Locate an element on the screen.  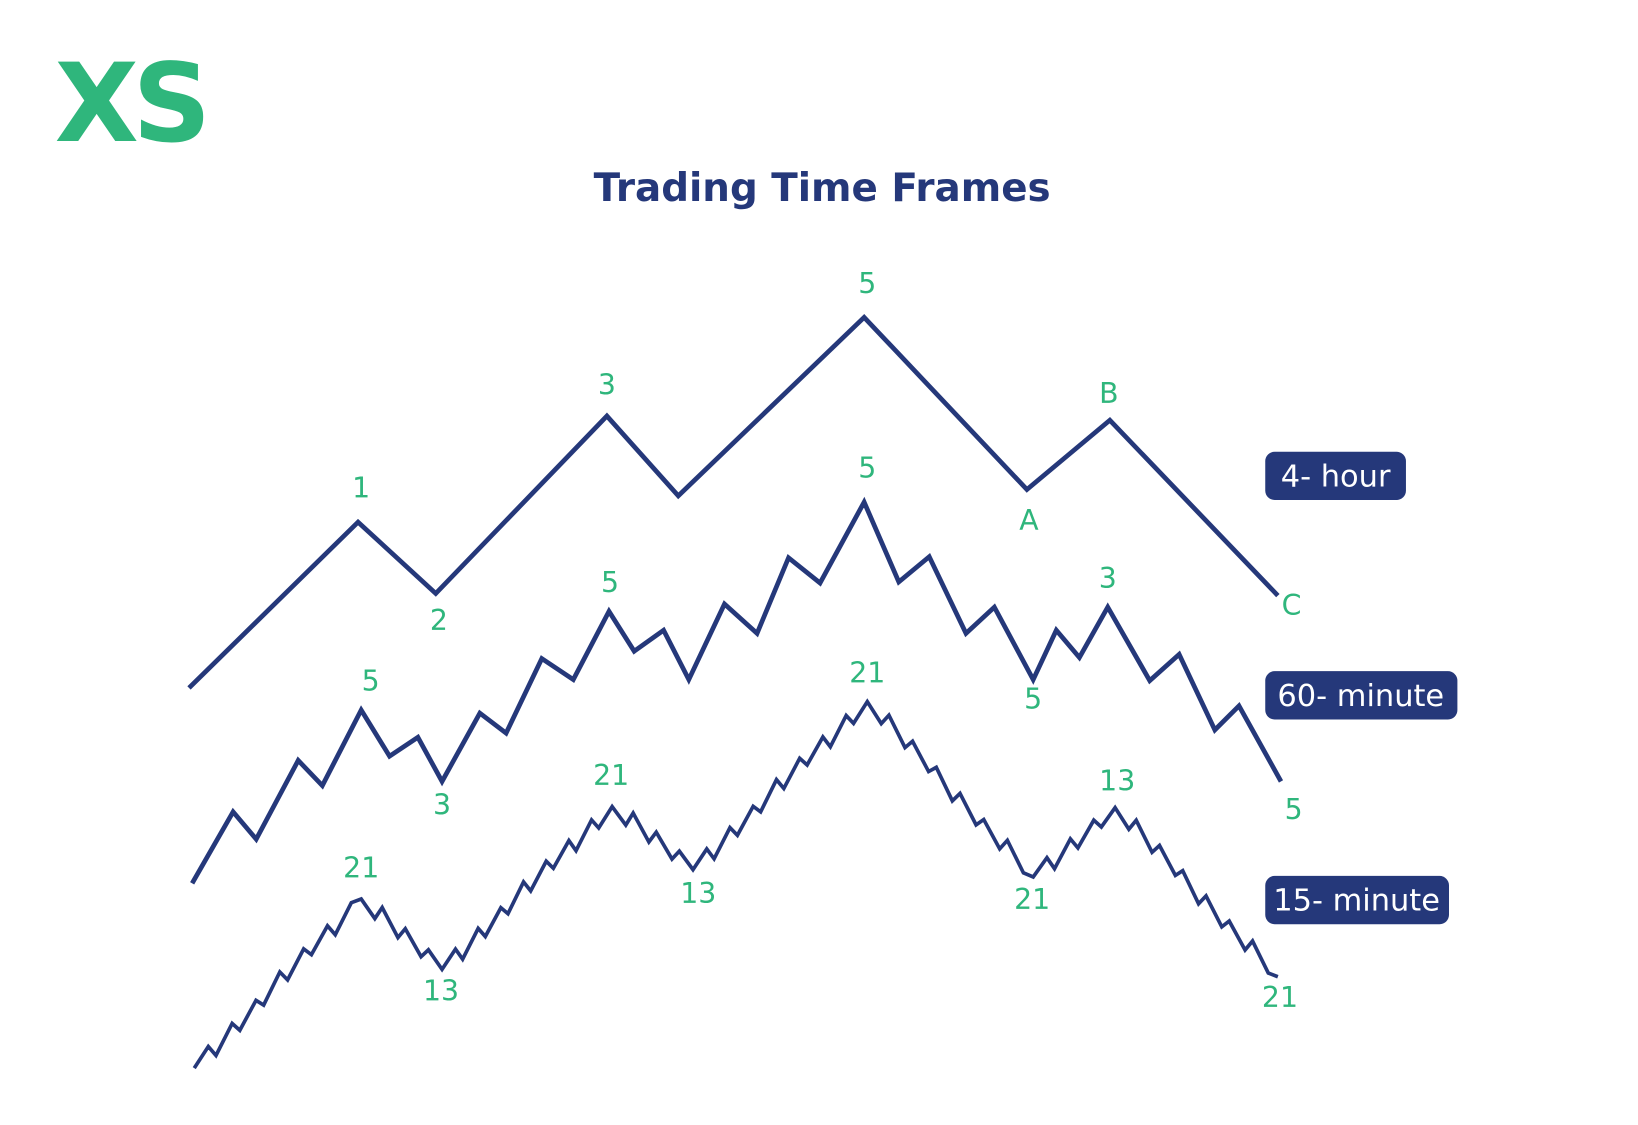
timeframe-label: 4- hour is located at coordinates (1336, 476).